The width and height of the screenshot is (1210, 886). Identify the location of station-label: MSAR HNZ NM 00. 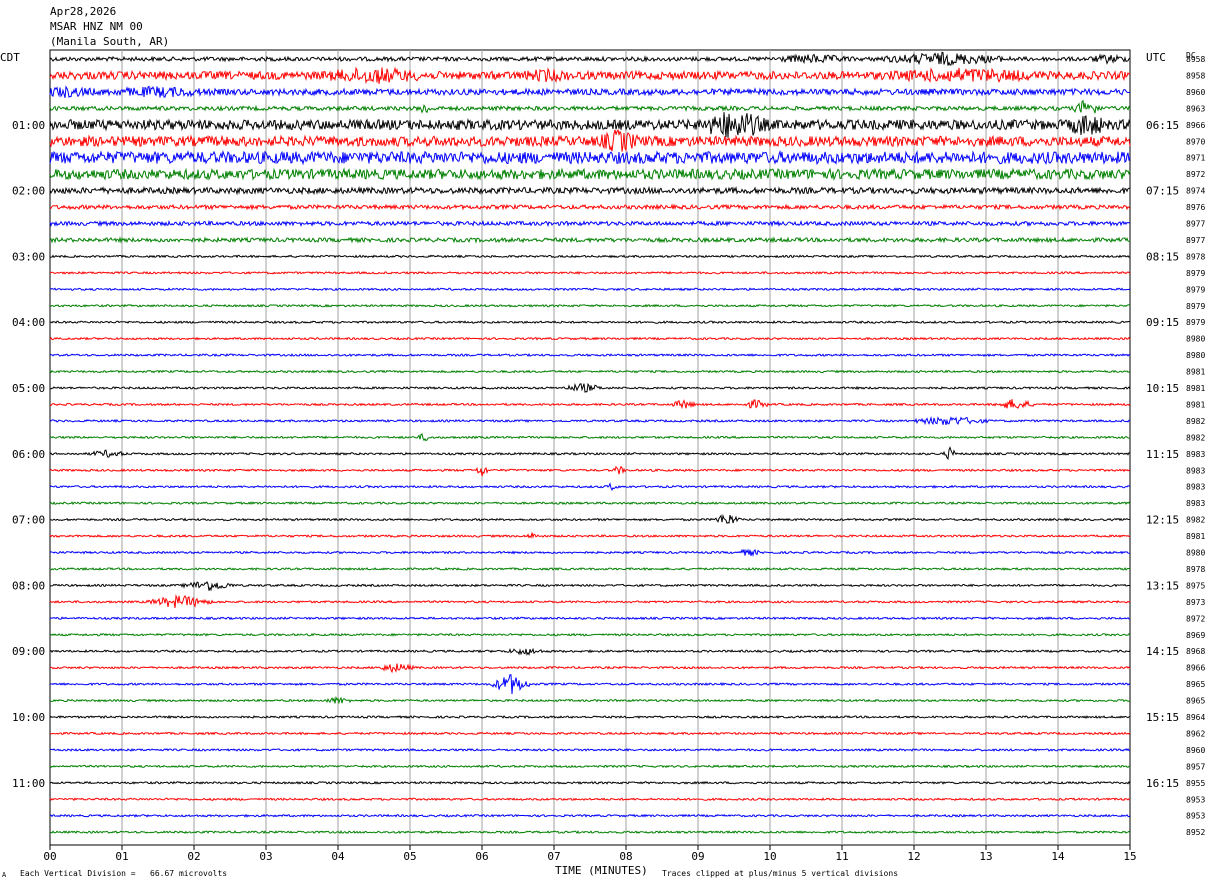
(96, 26).